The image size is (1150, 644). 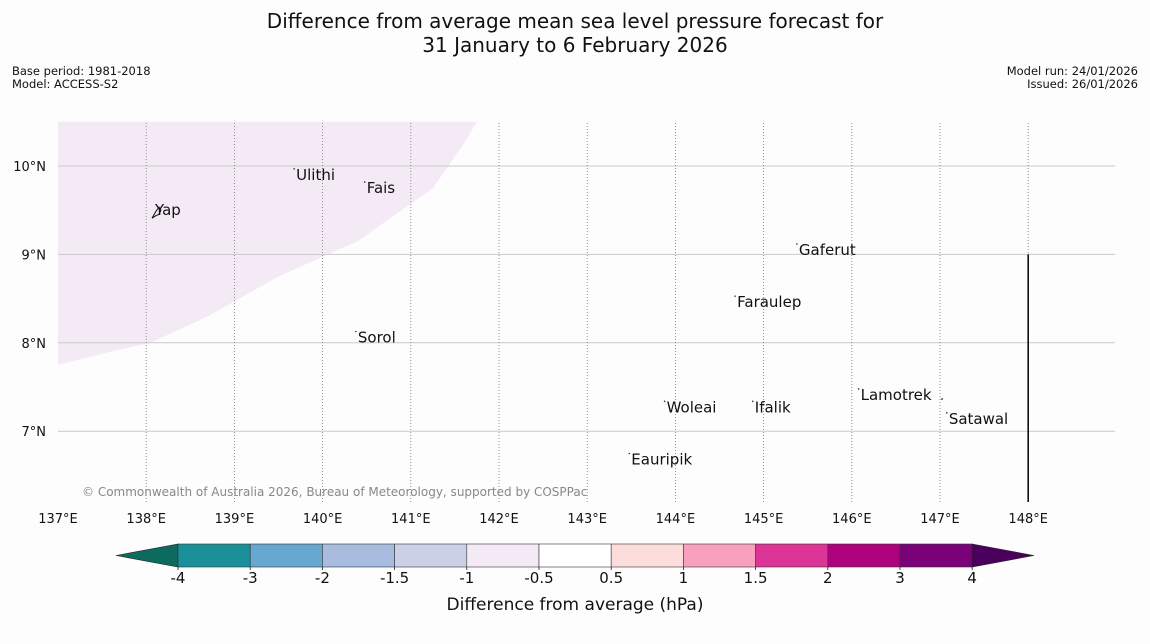 I want to click on longitude-label: 147°E, so click(x=940, y=519).